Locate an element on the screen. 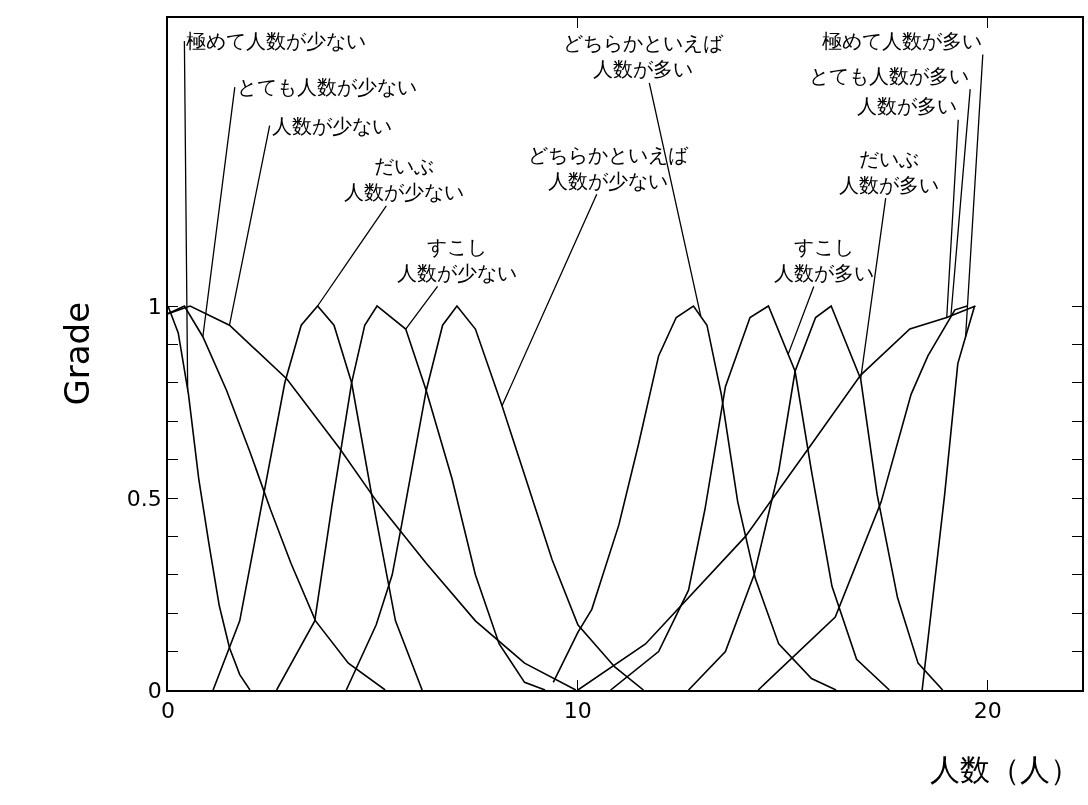  annotation: すこし人数が多い is located at coordinates (824, 260).